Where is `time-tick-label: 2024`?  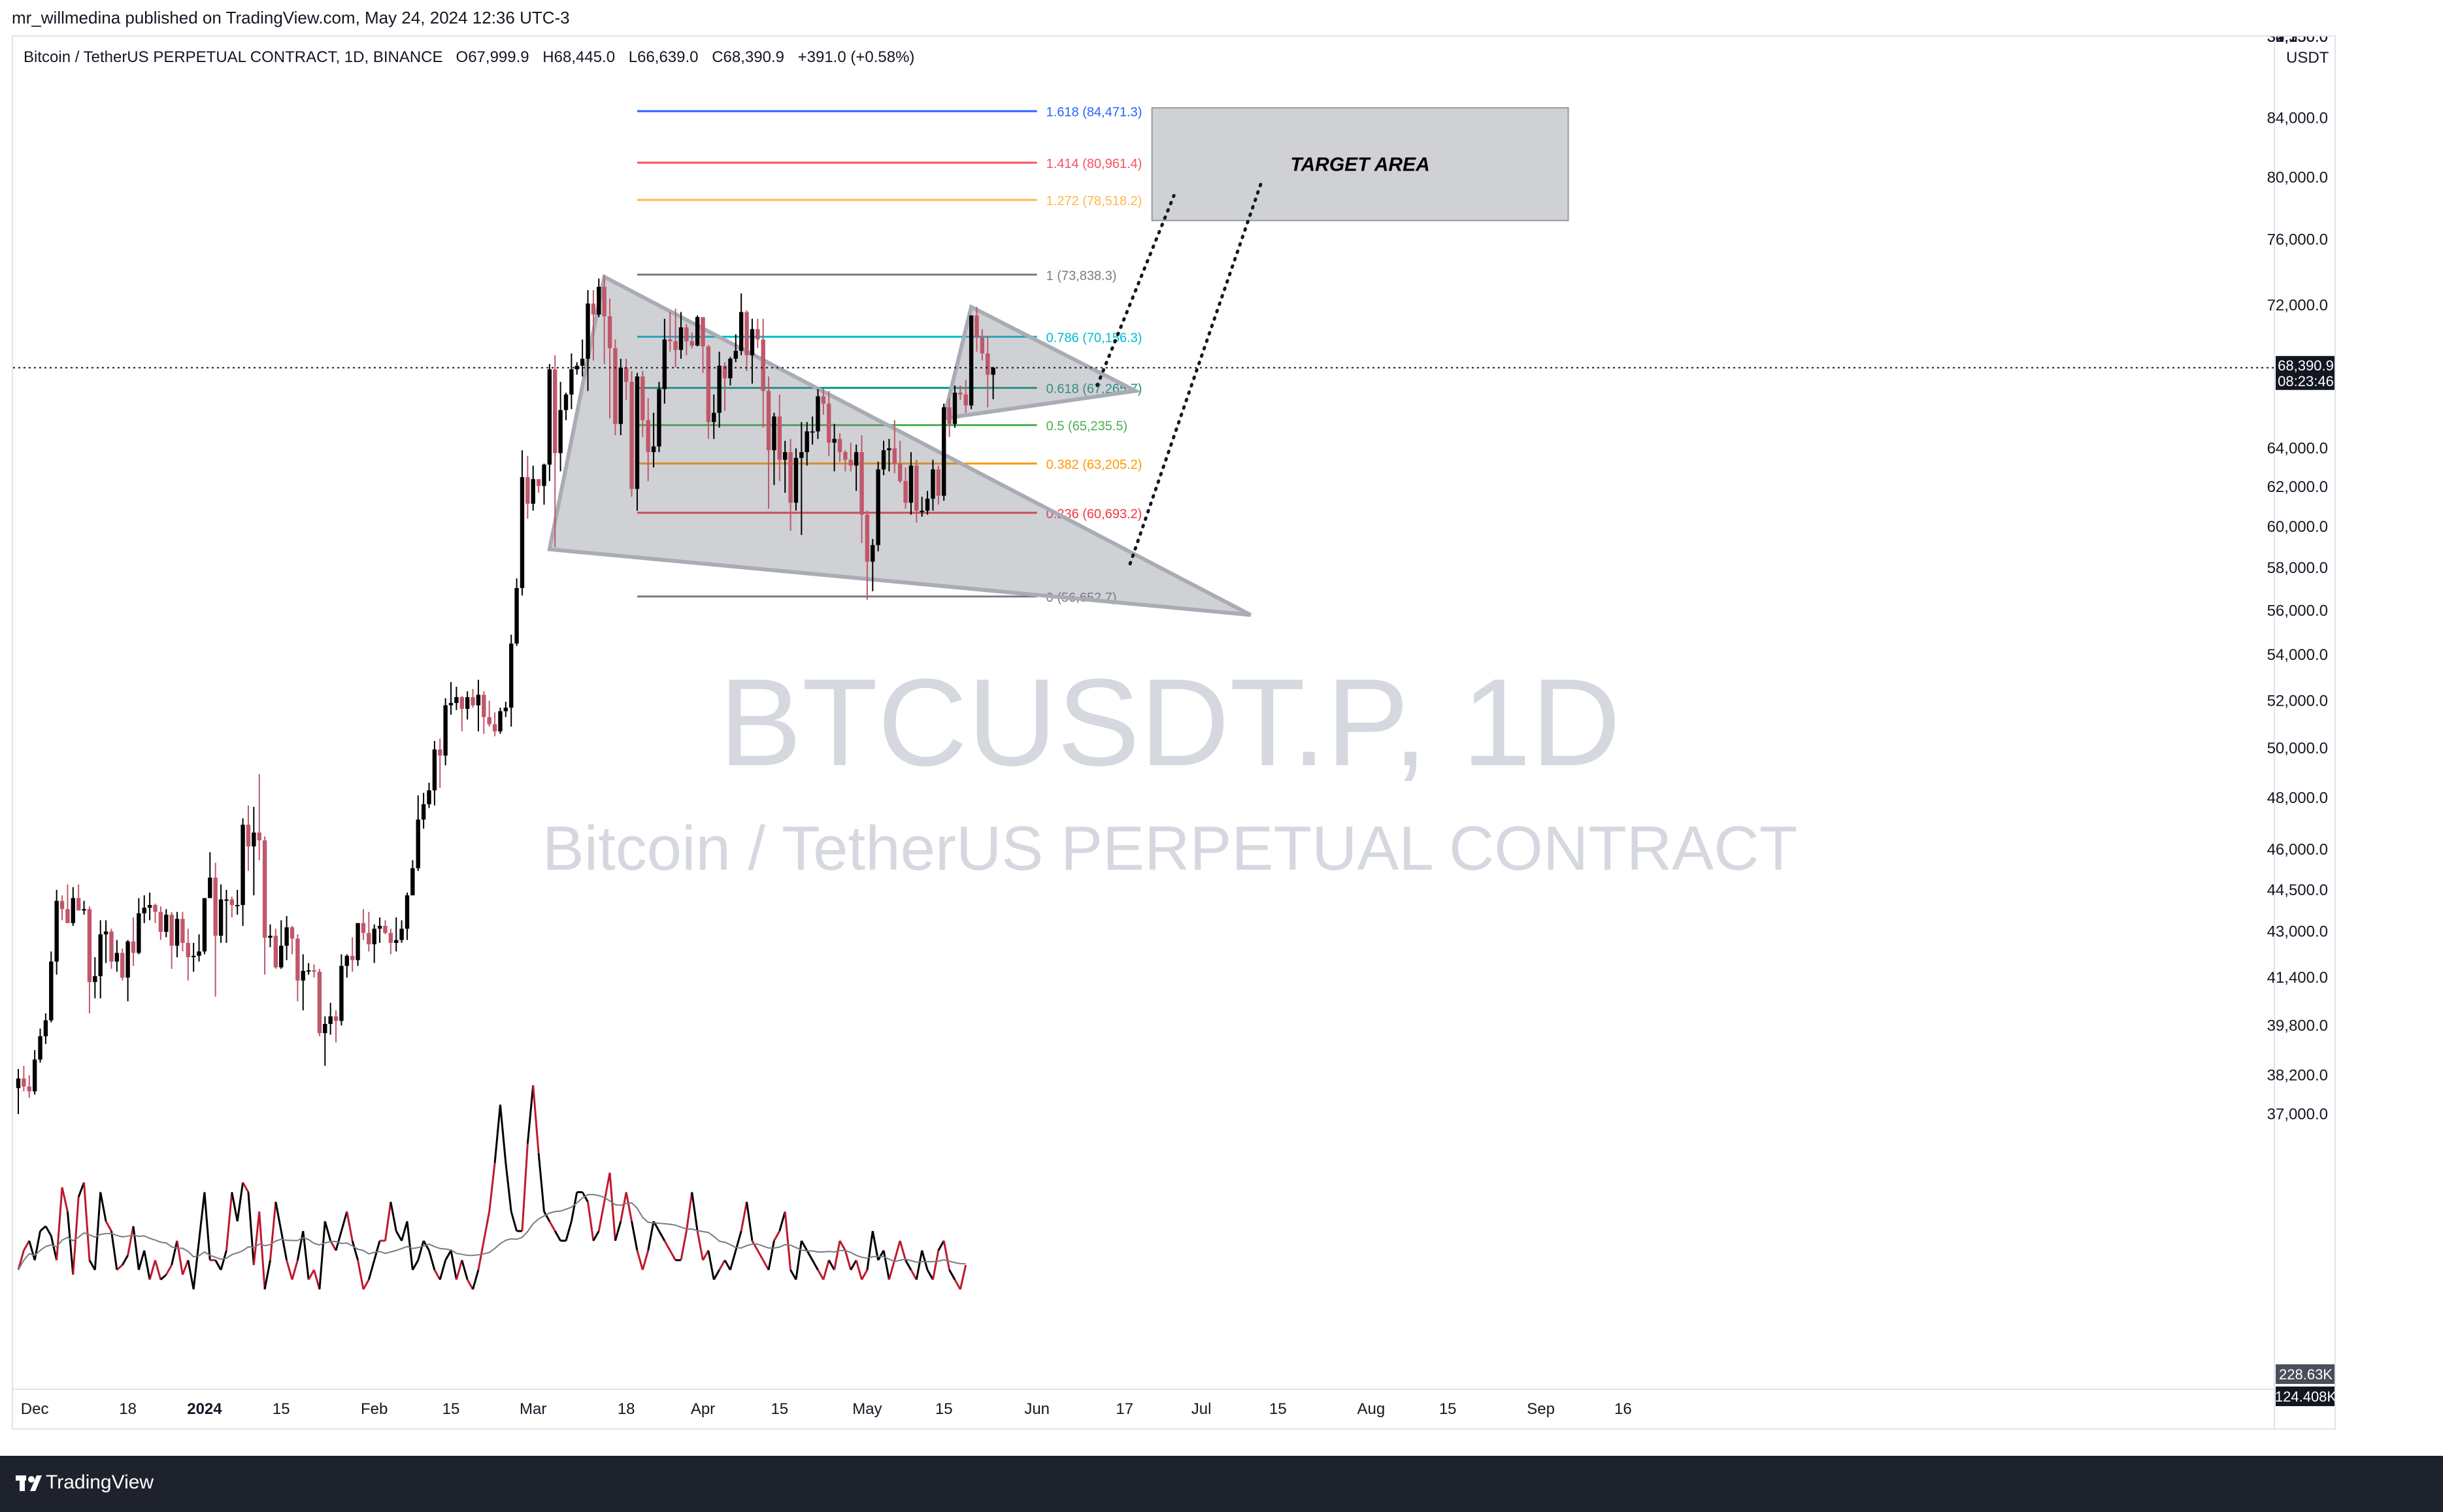 time-tick-label: 2024 is located at coordinates (205, 1409).